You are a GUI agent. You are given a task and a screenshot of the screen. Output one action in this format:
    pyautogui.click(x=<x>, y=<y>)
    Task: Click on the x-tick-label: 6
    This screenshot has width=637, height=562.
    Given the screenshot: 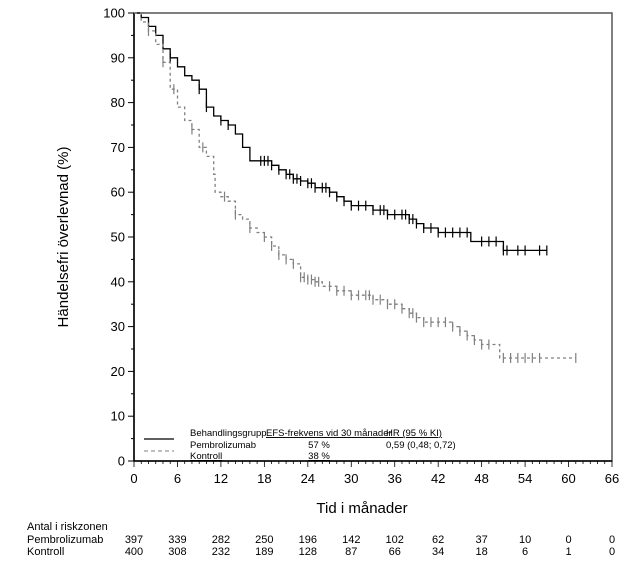 What is the action you would take?
    pyautogui.click(x=177, y=478)
    